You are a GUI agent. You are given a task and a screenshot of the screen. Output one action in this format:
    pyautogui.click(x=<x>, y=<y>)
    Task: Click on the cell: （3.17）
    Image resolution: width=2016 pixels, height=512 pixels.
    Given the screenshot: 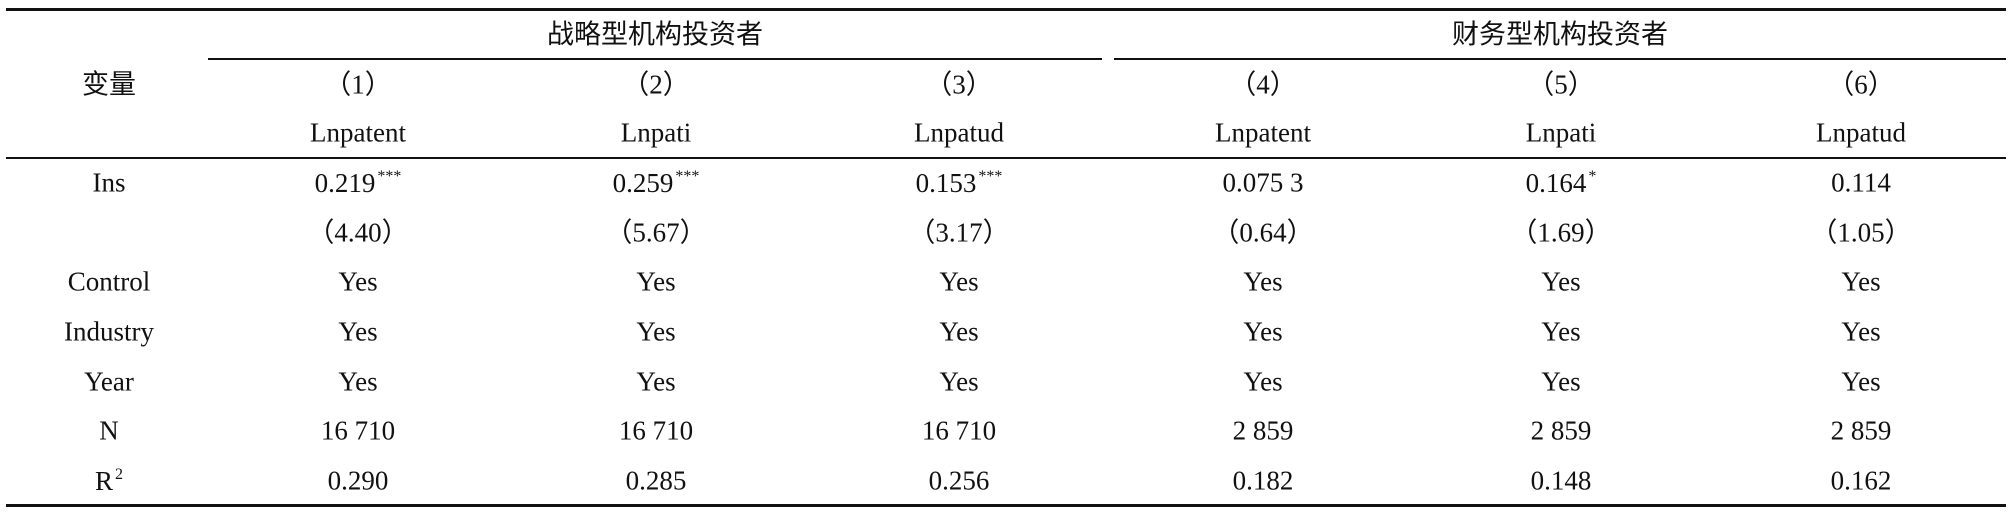 What is the action you would take?
    pyautogui.click(x=959, y=232)
    